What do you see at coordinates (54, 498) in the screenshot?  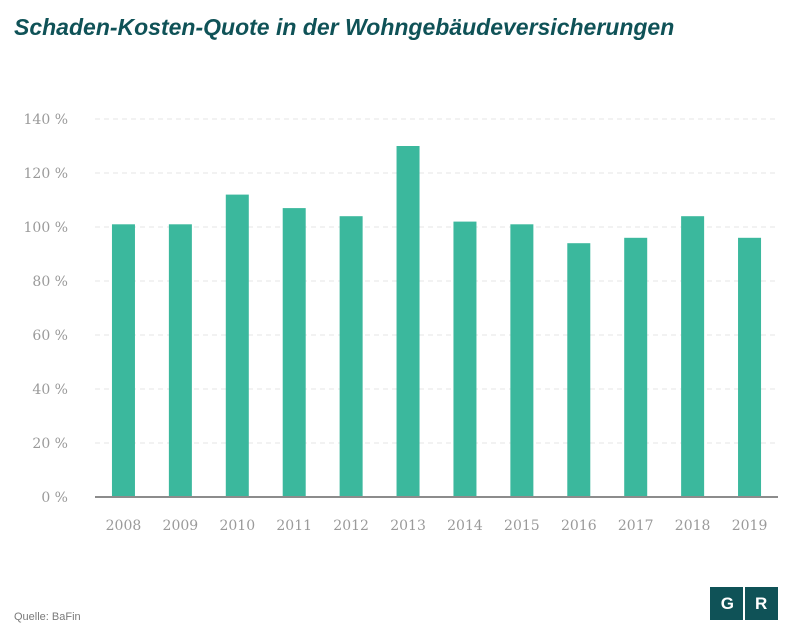 I see `y-tick-label: 0 %` at bounding box center [54, 498].